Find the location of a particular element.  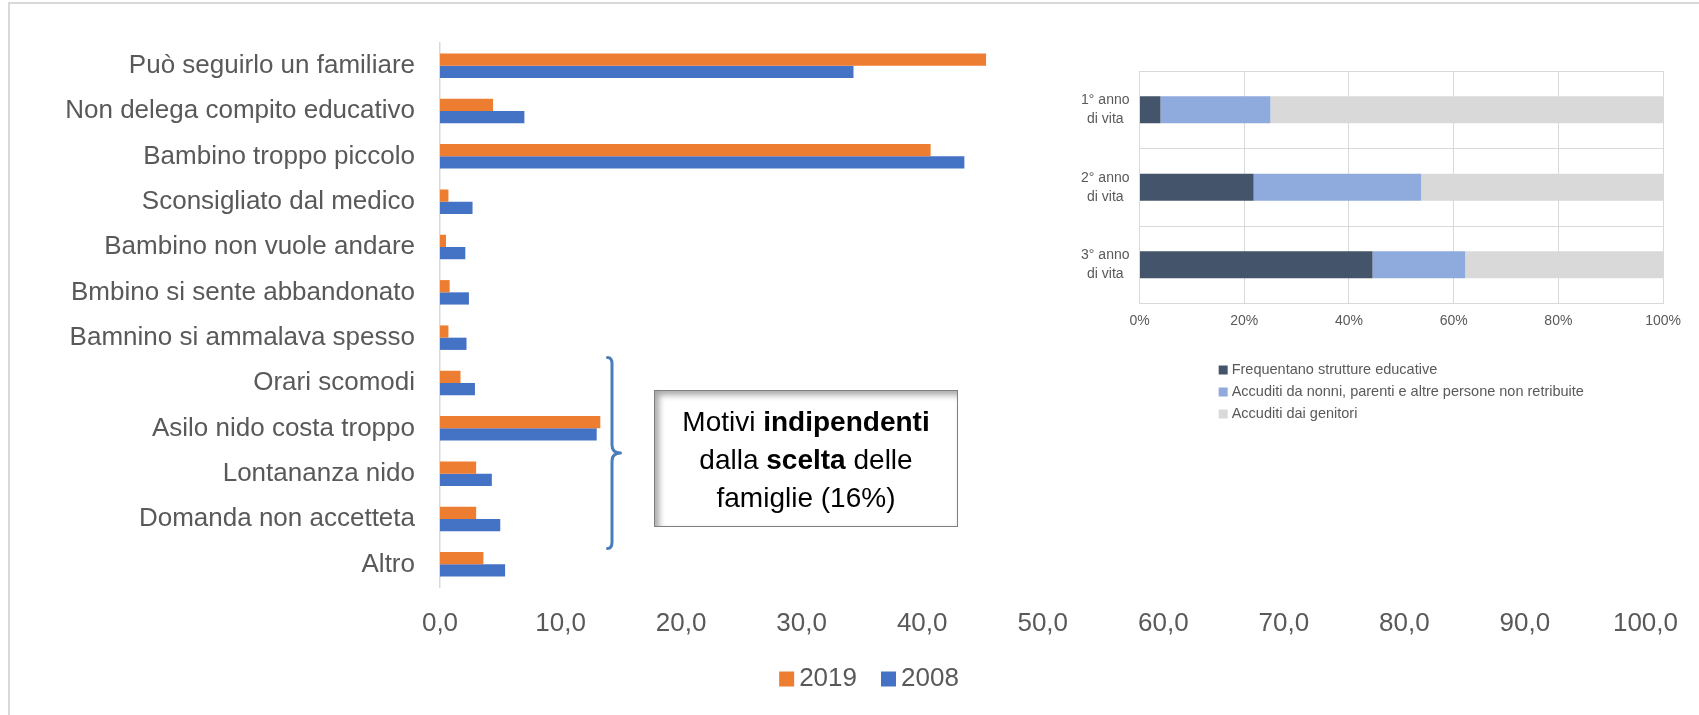

x-tick-label: 80,0 is located at coordinates (1404, 621).